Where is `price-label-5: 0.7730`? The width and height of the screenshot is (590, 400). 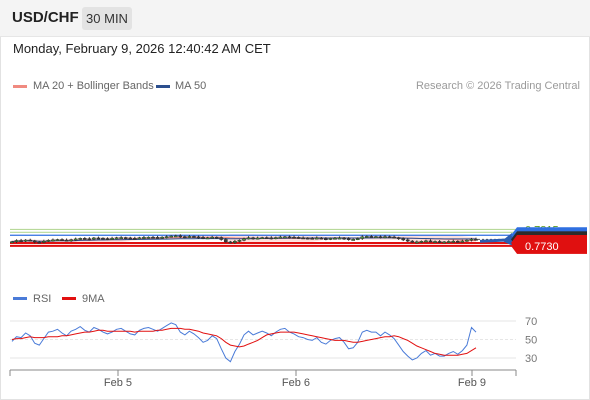
price-label-5: 0.7730 is located at coordinates (542, 247).